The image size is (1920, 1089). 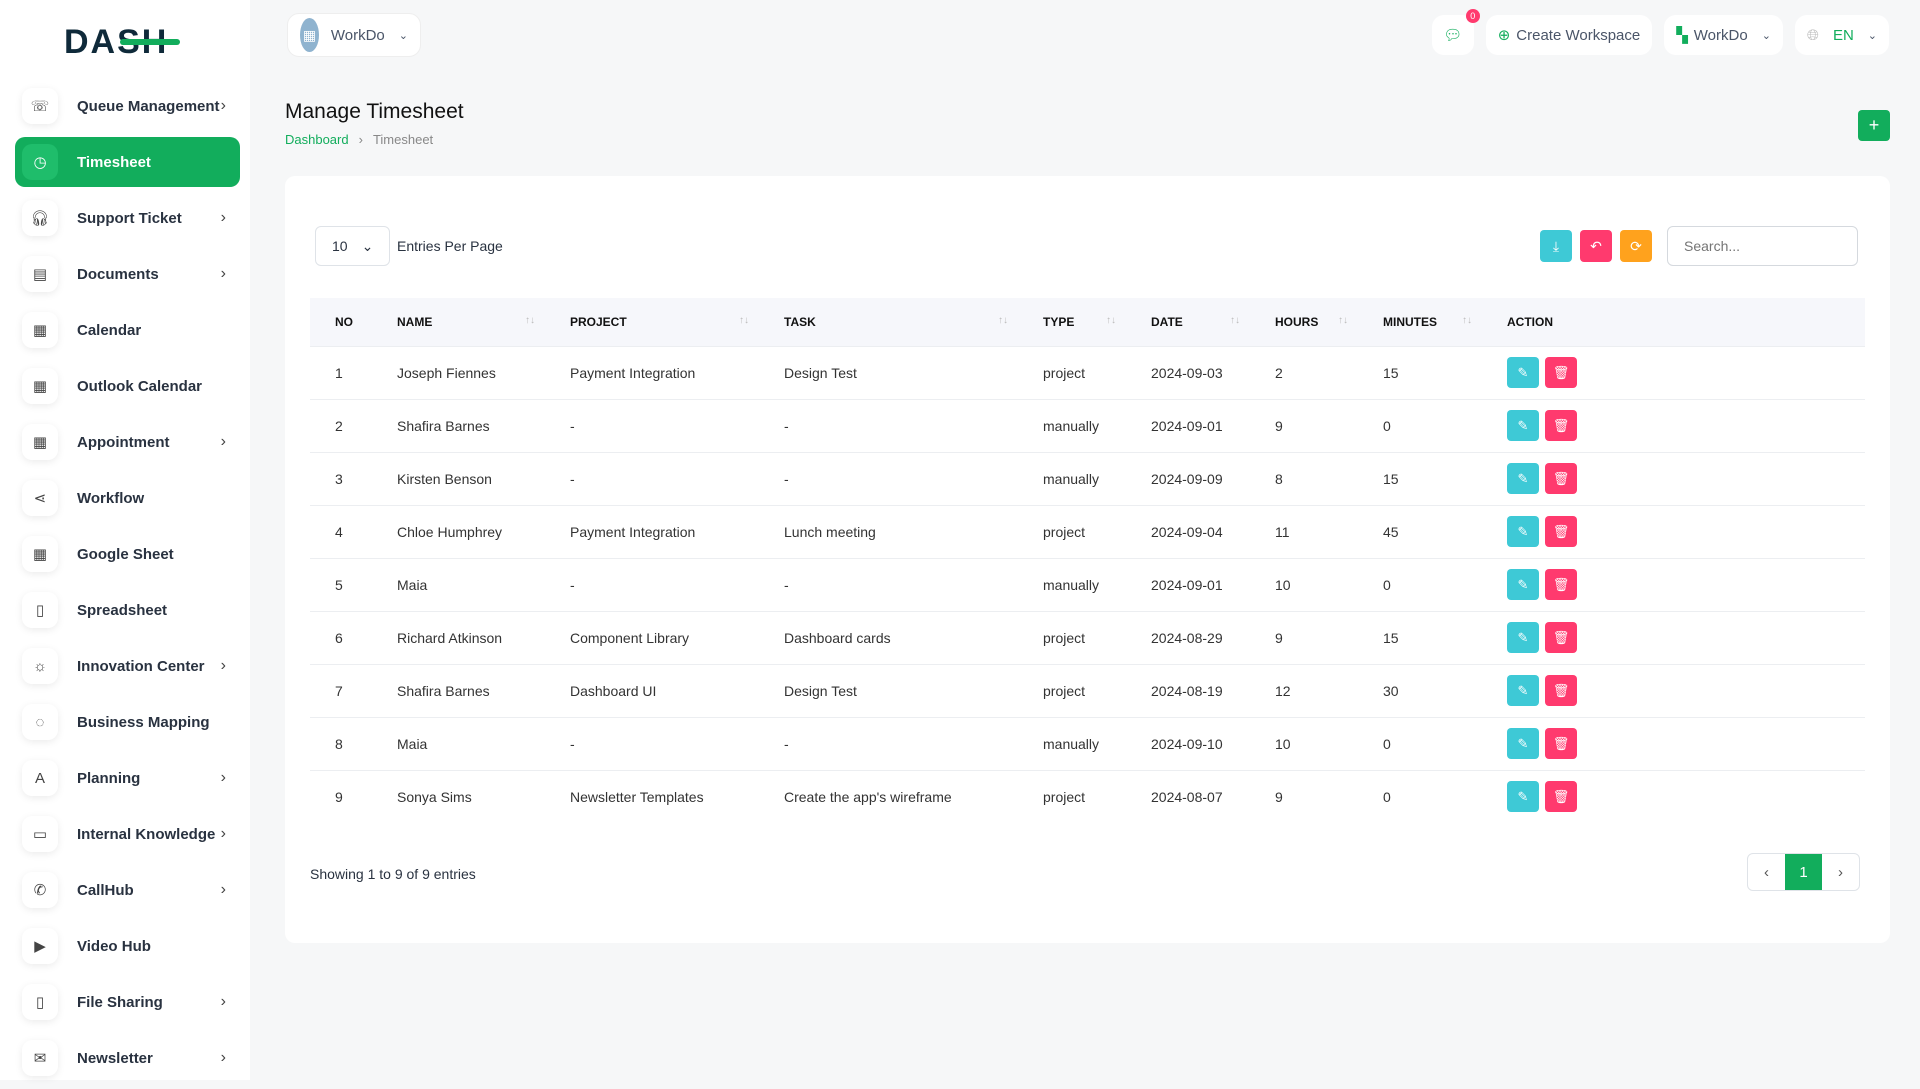 What do you see at coordinates (127, 834) in the screenshot?
I see `sidebar-item-internal-knowledge: ▭ Internal Knowledge ›` at bounding box center [127, 834].